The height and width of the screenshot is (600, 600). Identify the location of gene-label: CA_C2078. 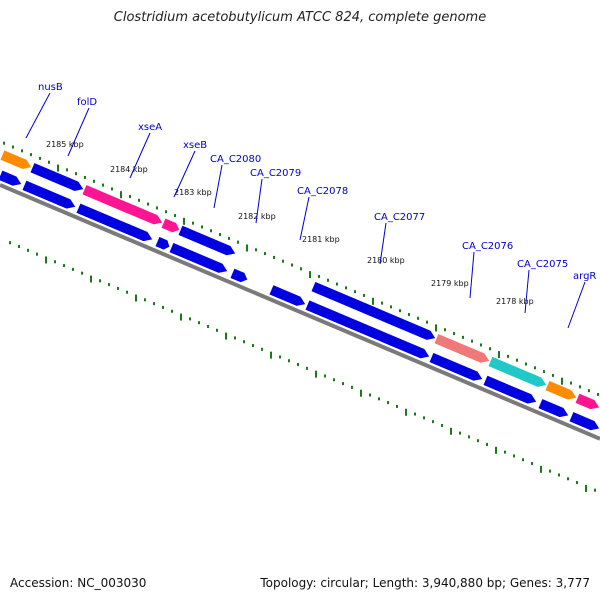
(322, 191).